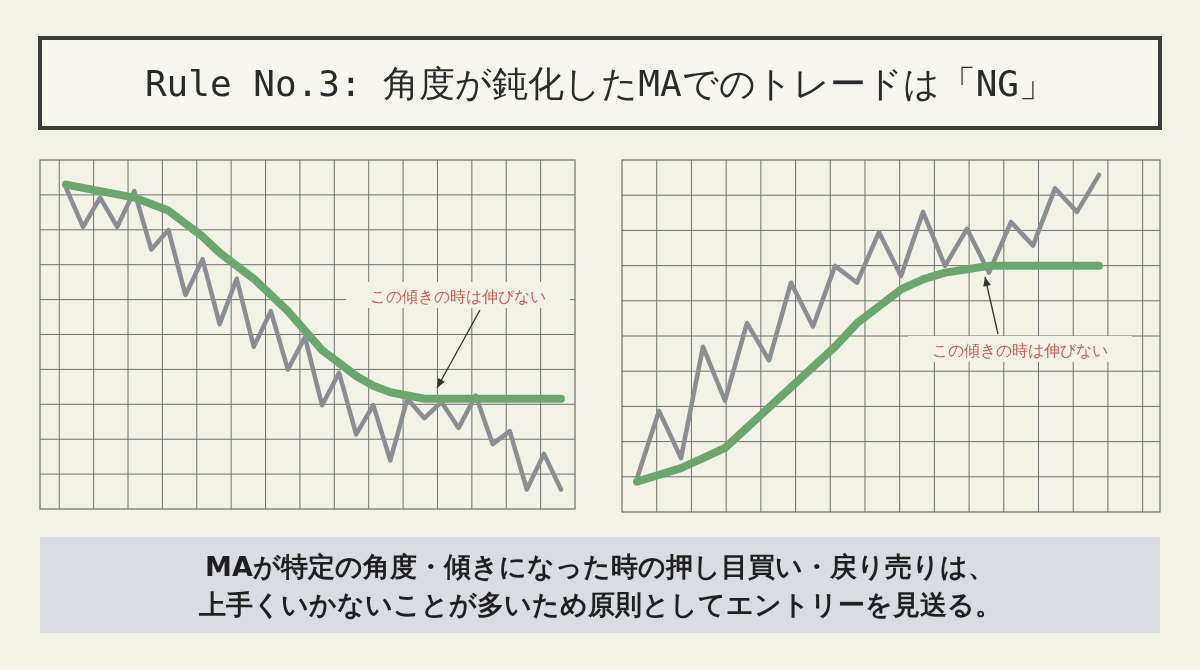 This screenshot has width=1200, height=670. I want to click on text: MAが特定の角度・傾きになった時の押し目買い・戻り売りは、上手くいかないことが多いため原則としてエントリーを見送る。, so click(599, 585).